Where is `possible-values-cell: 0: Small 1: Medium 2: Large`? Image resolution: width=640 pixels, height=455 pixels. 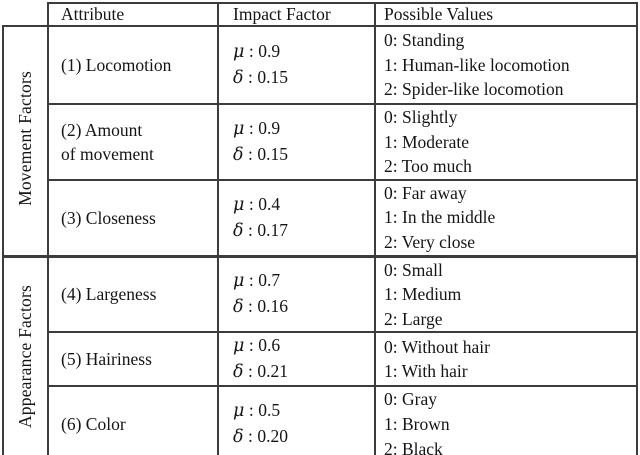
possible-values-cell: 0: Small 1: Medium 2: Large is located at coordinates (506, 294).